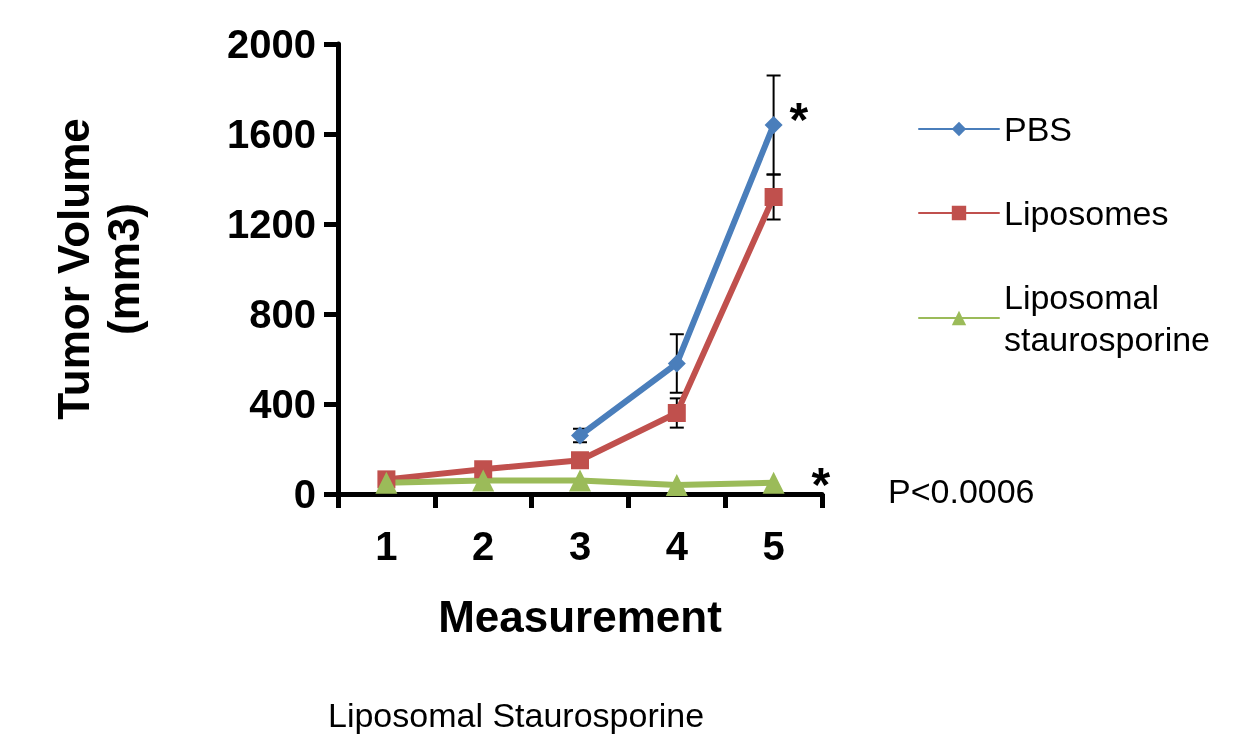 Image resolution: width=1243 pixels, height=742 pixels. What do you see at coordinates (1086, 213) in the screenshot?
I see `legend-label: Liposomes` at bounding box center [1086, 213].